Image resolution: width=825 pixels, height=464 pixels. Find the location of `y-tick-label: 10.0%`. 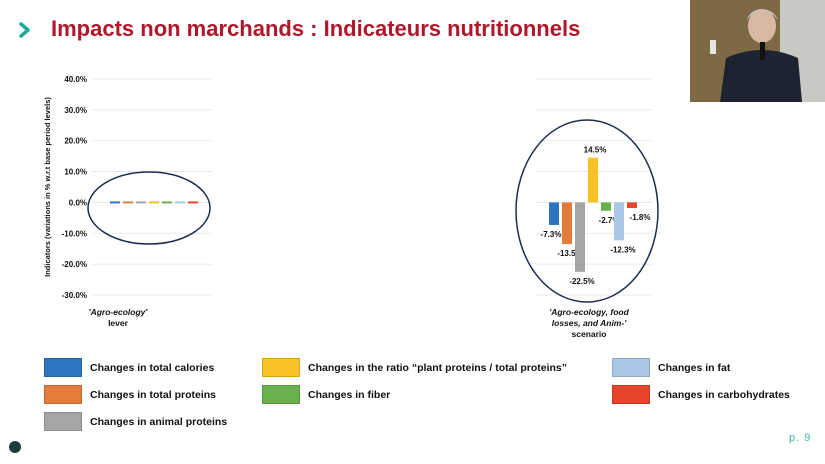

y-tick-label: 10.0% is located at coordinates (75, 172).